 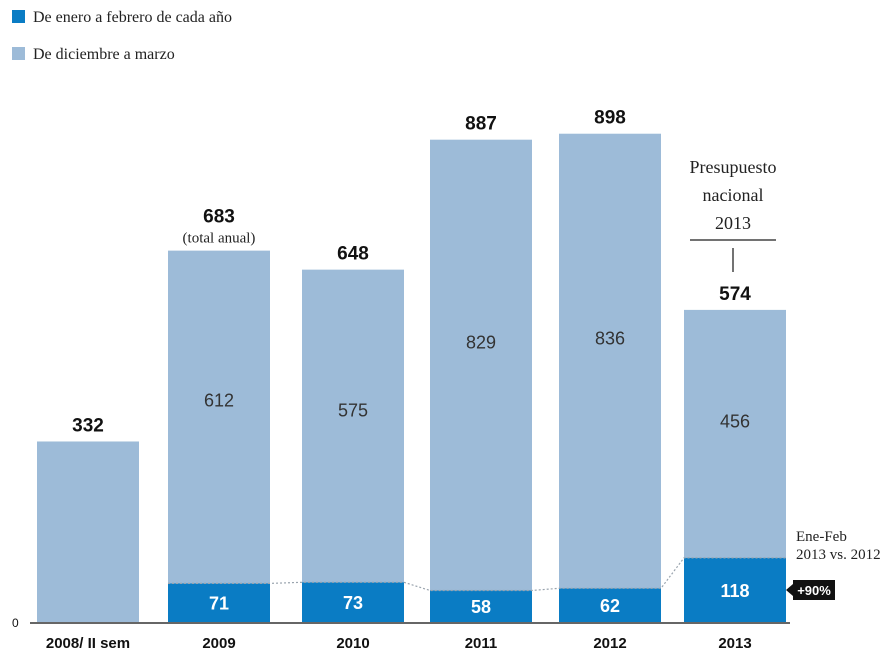 I want to click on total-label-5: 898, so click(x=610, y=118).